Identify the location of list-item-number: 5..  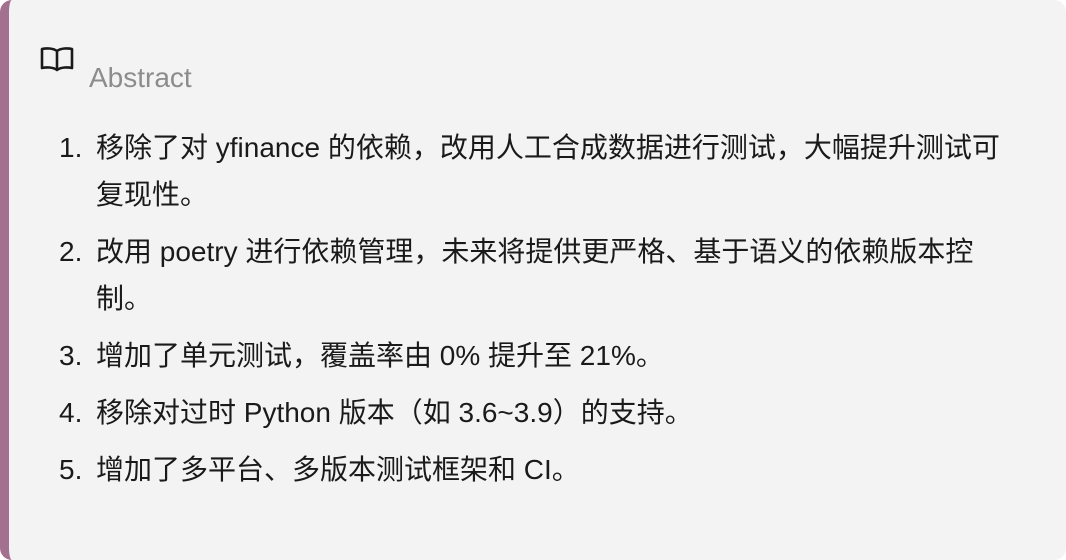
(71, 469).